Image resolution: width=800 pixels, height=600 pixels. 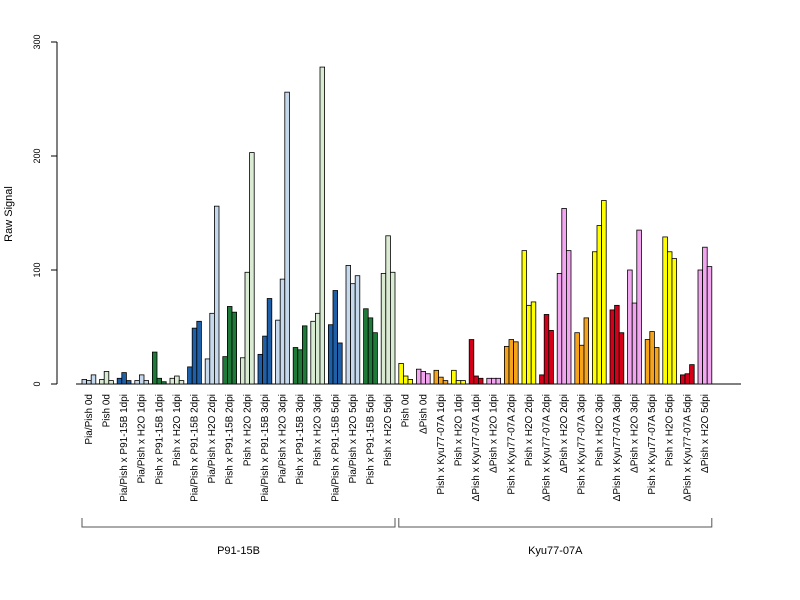 What do you see at coordinates (37, 383) in the screenshot?
I see `y-tick-label: 0` at bounding box center [37, 383].